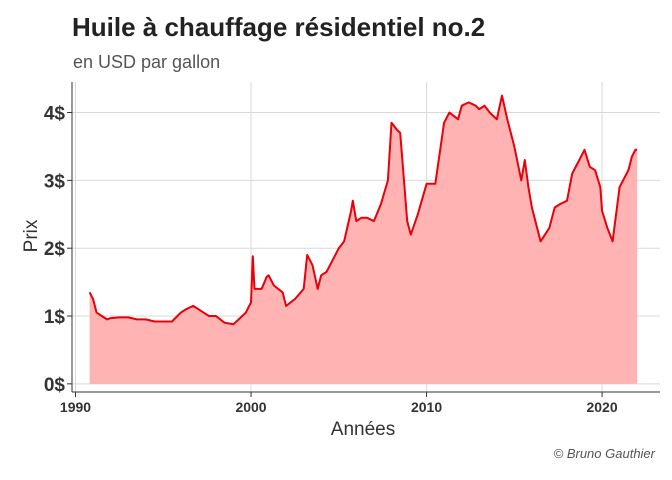 The height and width of the screenshot is (480, 672). I want to click on x-tick-label: 2010, so click(426, 407).